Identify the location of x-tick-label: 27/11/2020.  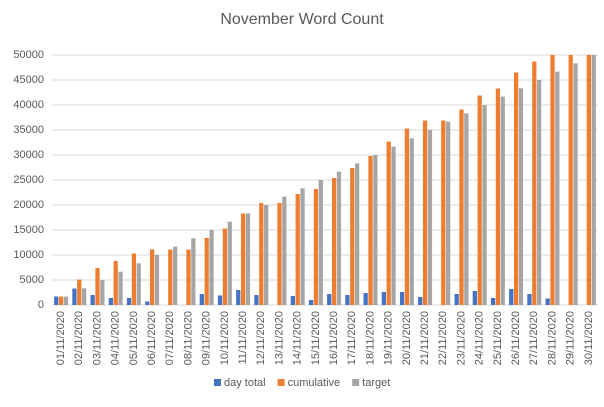
(534, 338).